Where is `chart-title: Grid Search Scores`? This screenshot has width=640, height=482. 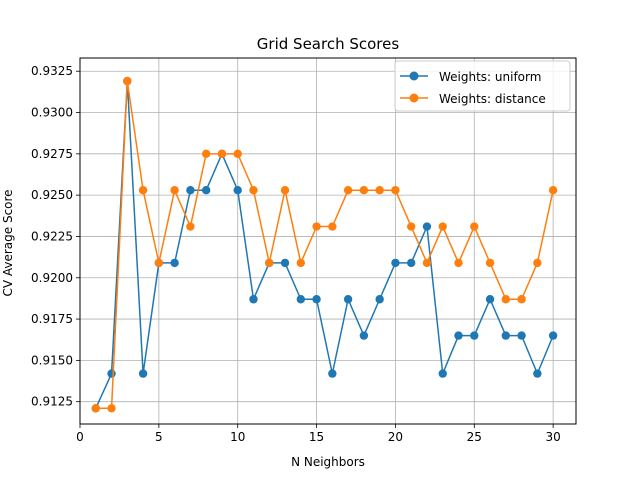
chart-title: Grid Search Scores is located at coordinates (328, 44).